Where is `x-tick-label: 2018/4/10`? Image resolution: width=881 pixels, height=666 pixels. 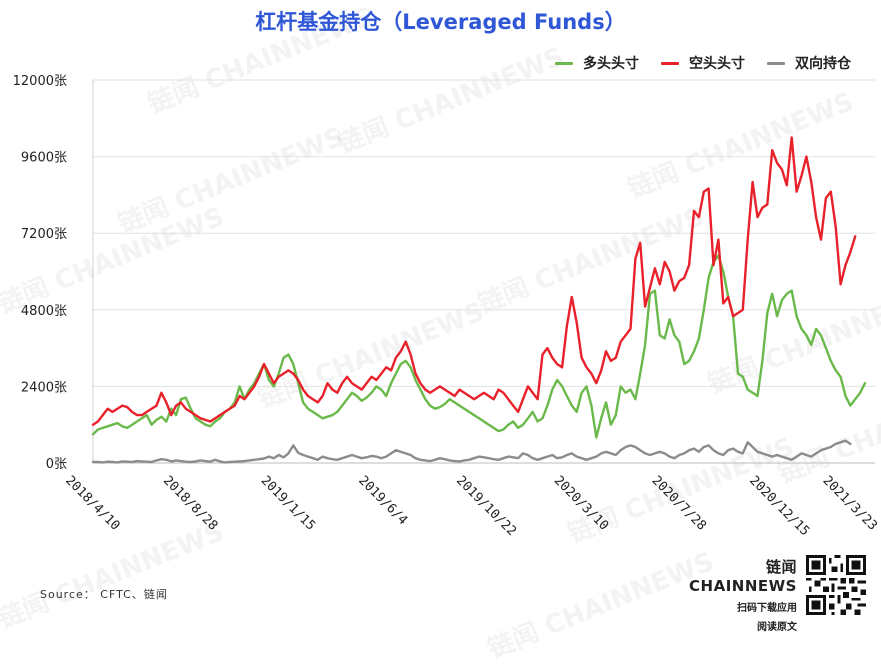 x-tick-label: 2018/4/10 is located at coordinates (92, 503).